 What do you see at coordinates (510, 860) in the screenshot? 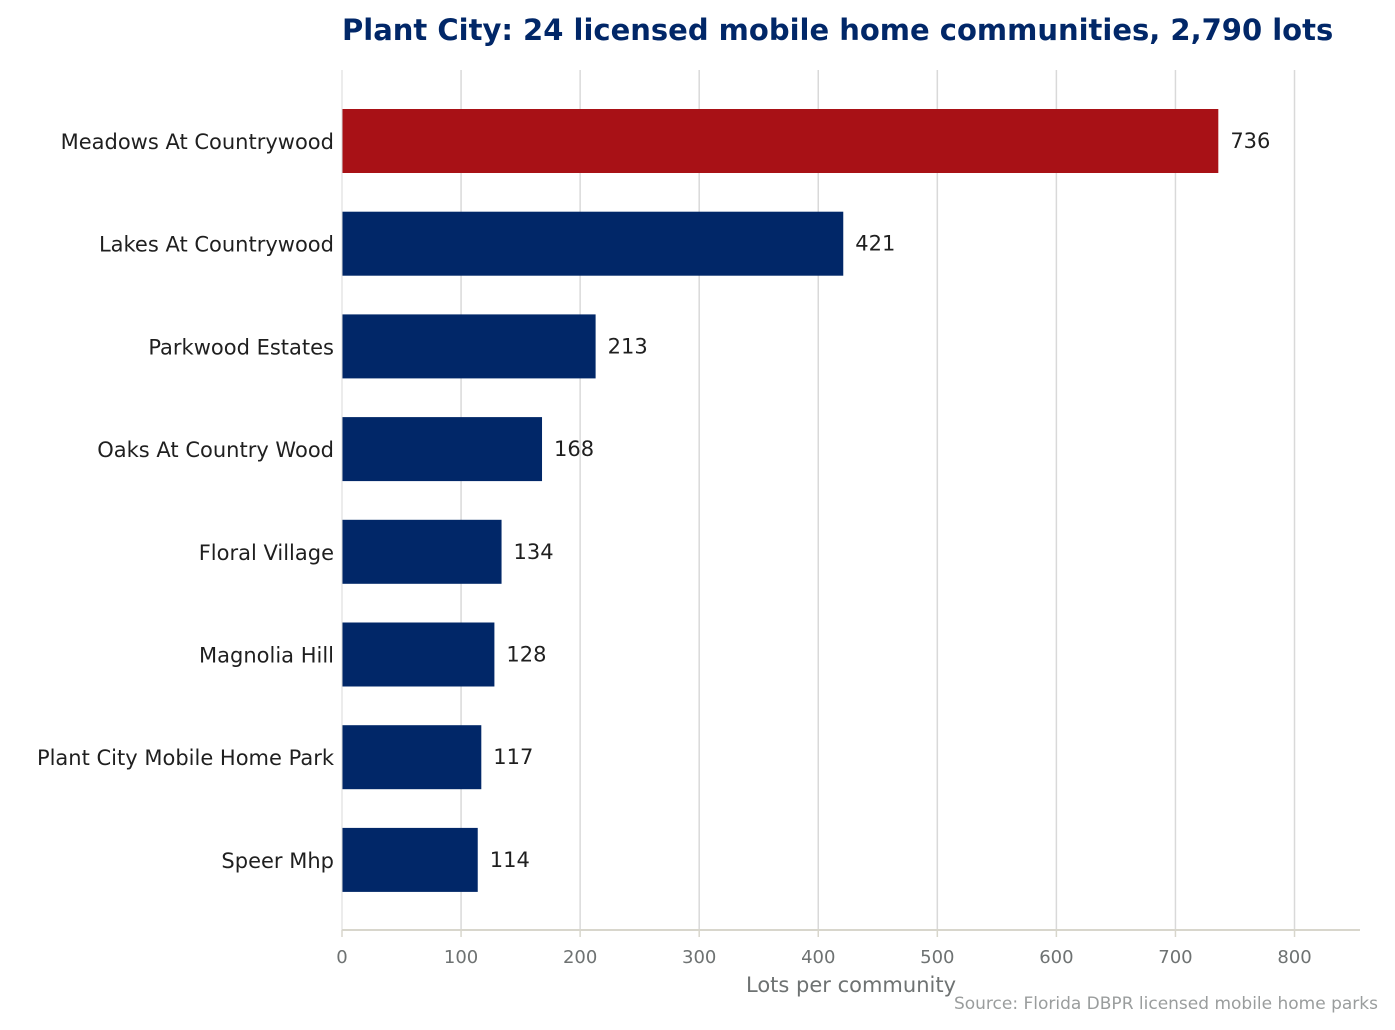
I see `value-label: 114` at bounding box center [510, 860].